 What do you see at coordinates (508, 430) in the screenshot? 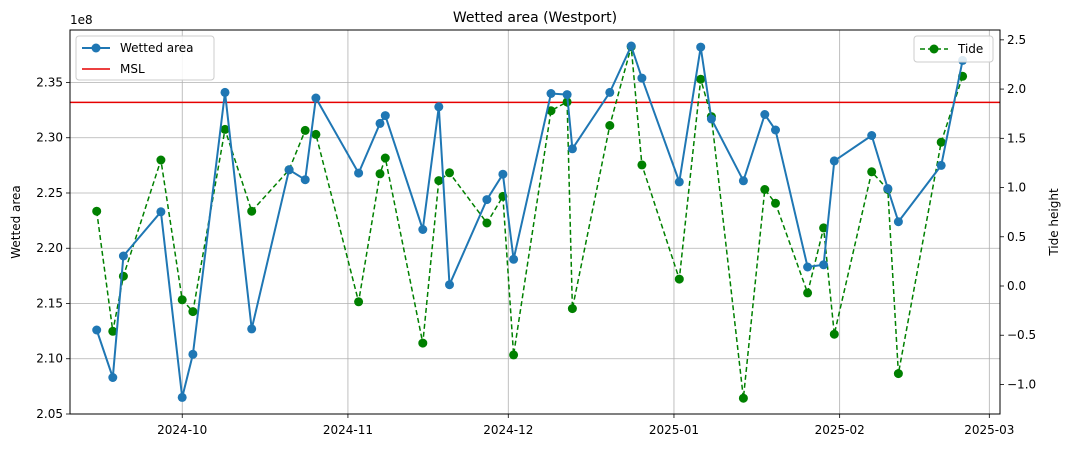
I see `x-tick-label: 2024-12` at bounding box center [508, 430].